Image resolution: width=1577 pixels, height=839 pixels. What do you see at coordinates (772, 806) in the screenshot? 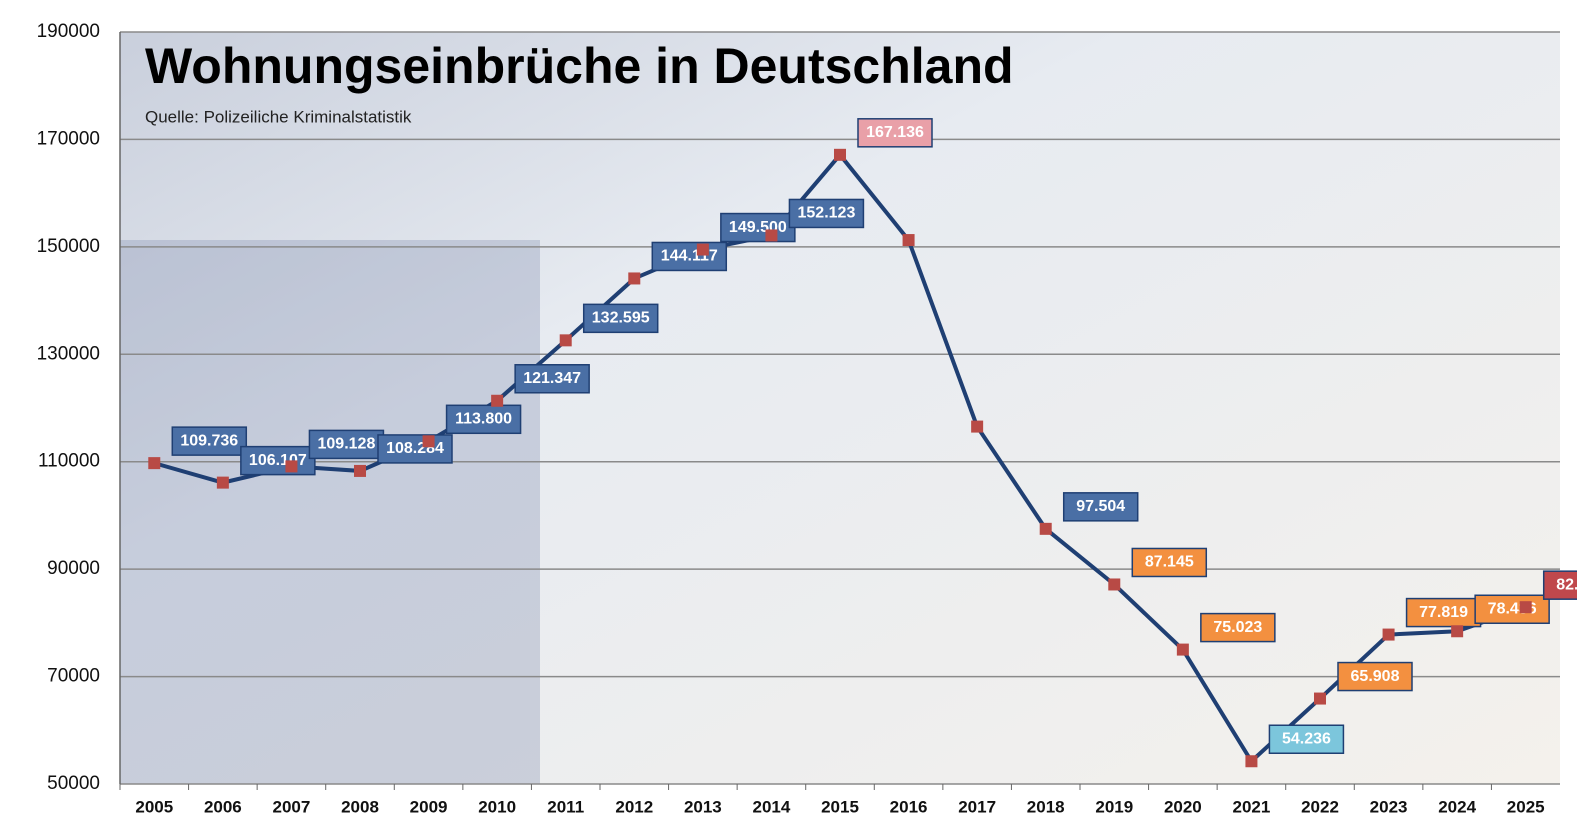
I see `x-tick-label: 2014` at bounding box center [772, 806].